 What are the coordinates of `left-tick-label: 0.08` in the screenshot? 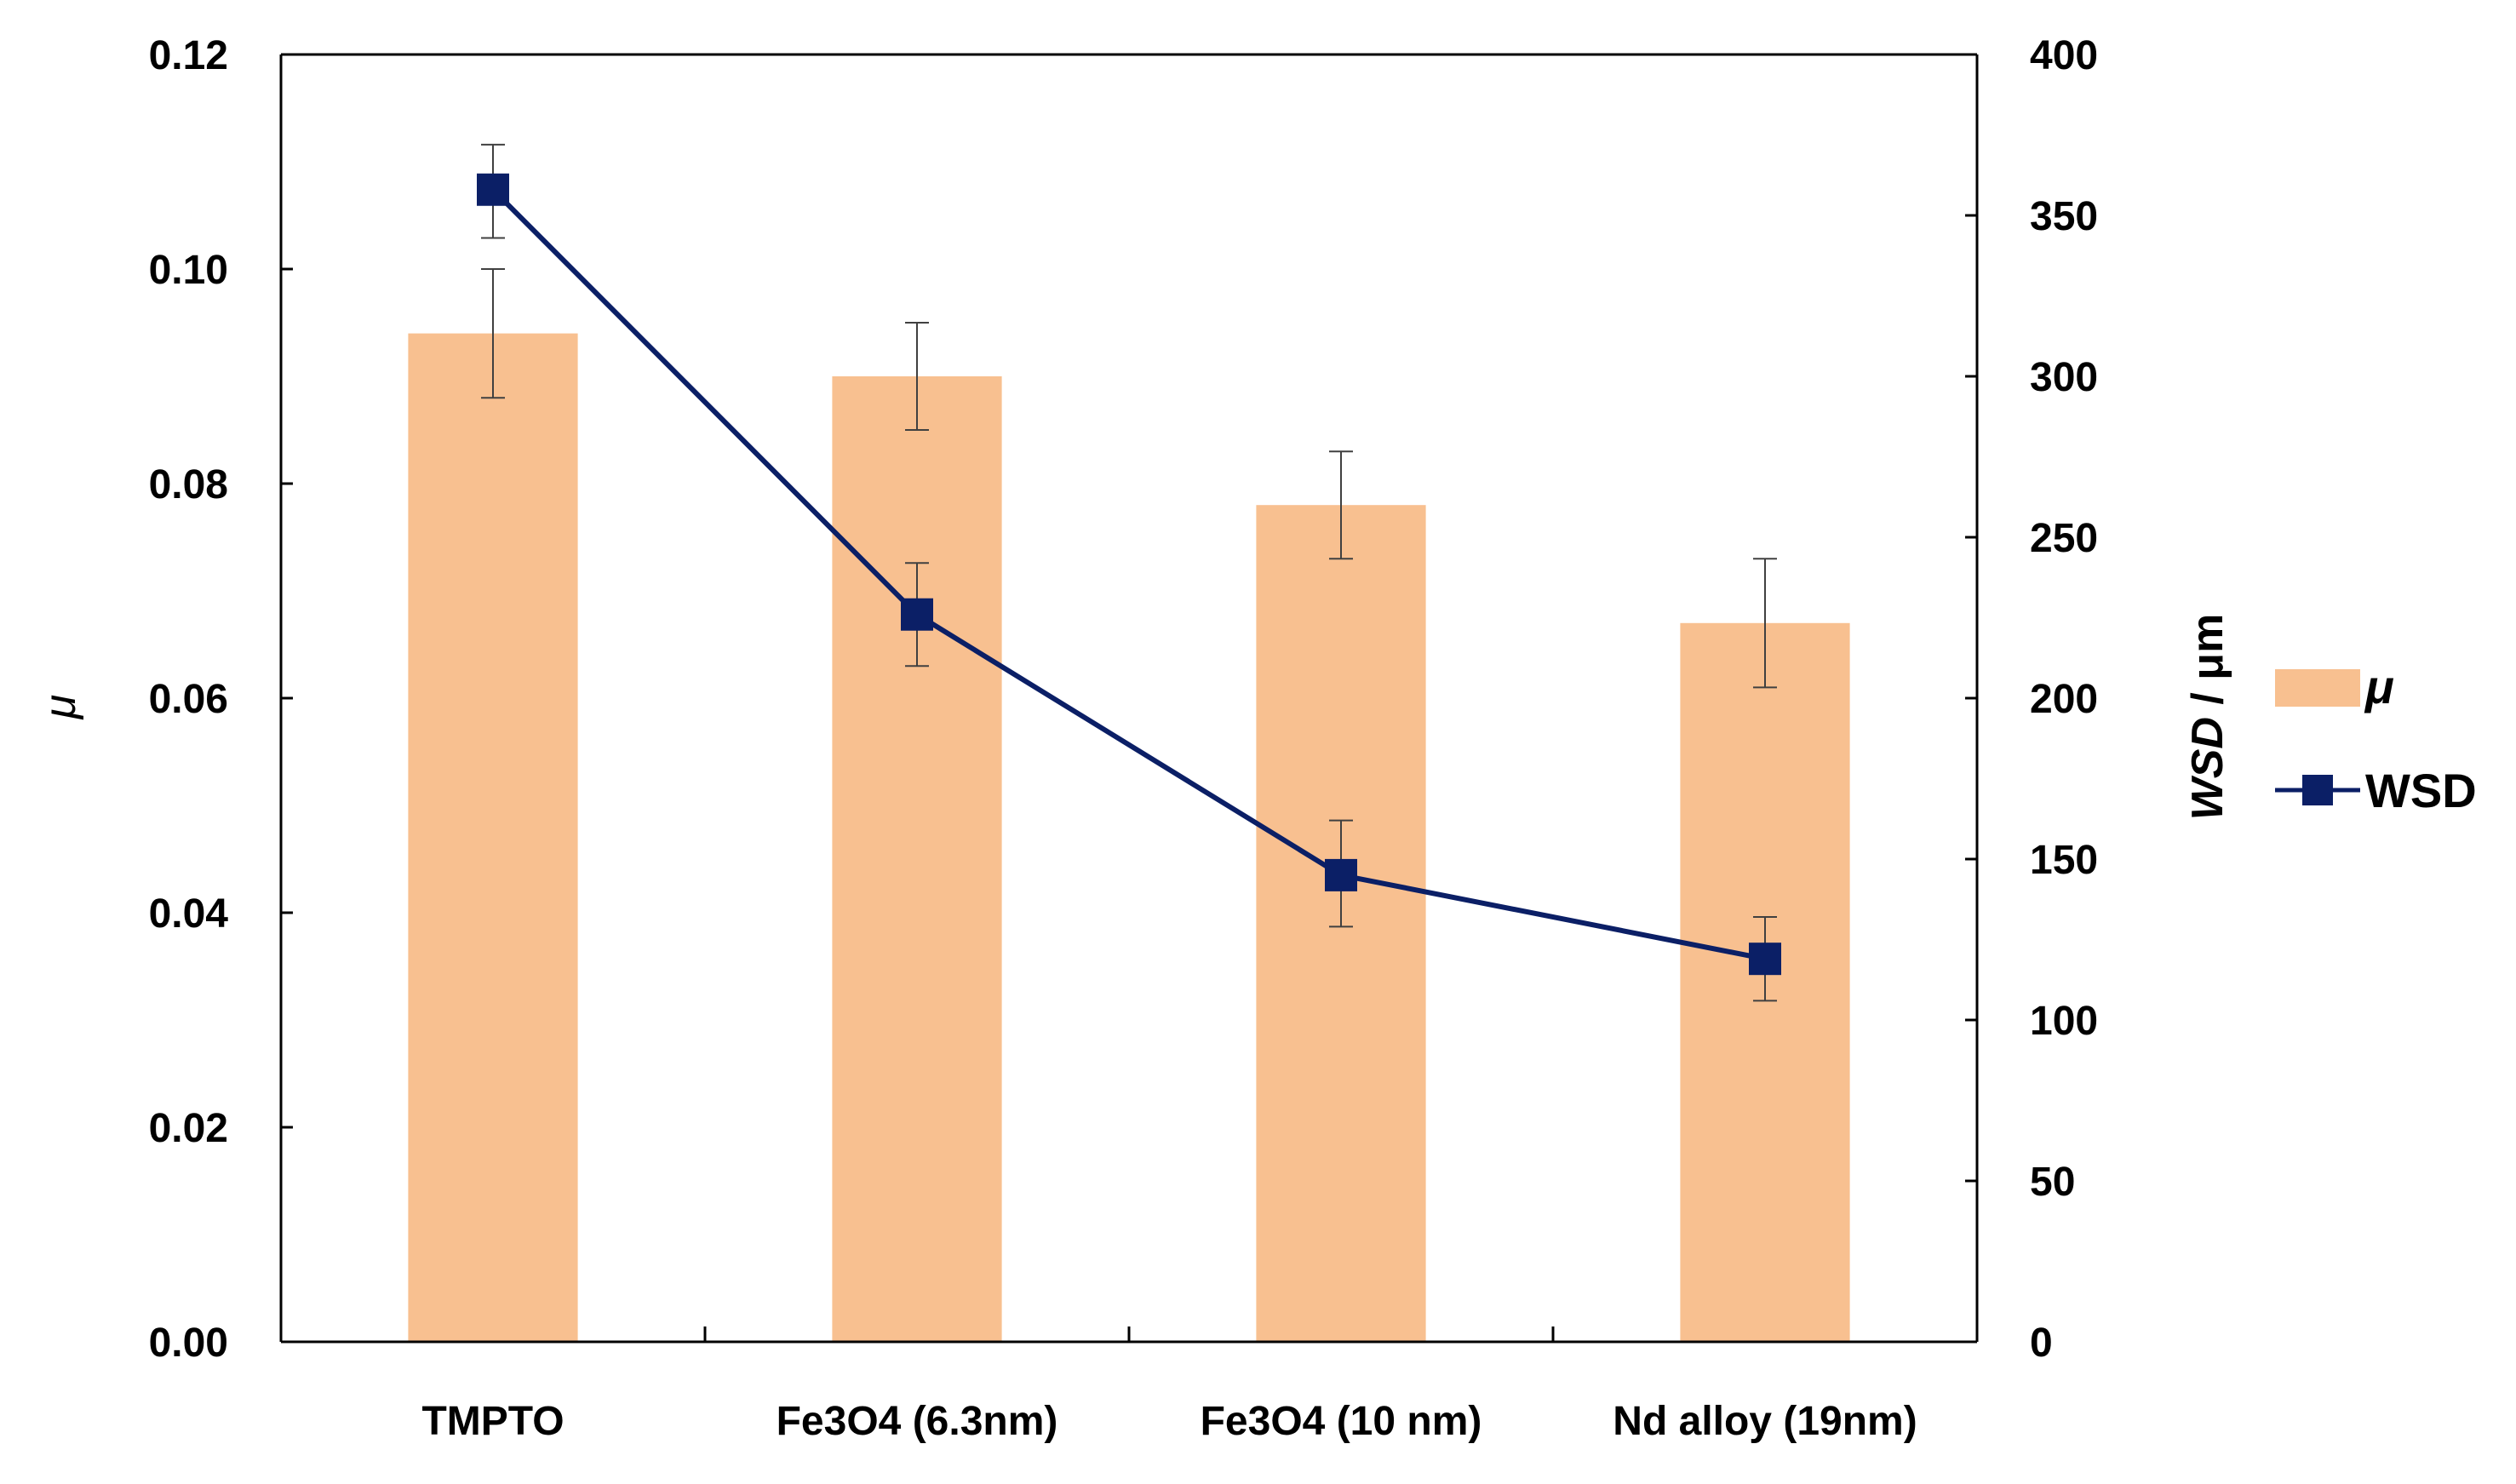 It's located at (188, 485).